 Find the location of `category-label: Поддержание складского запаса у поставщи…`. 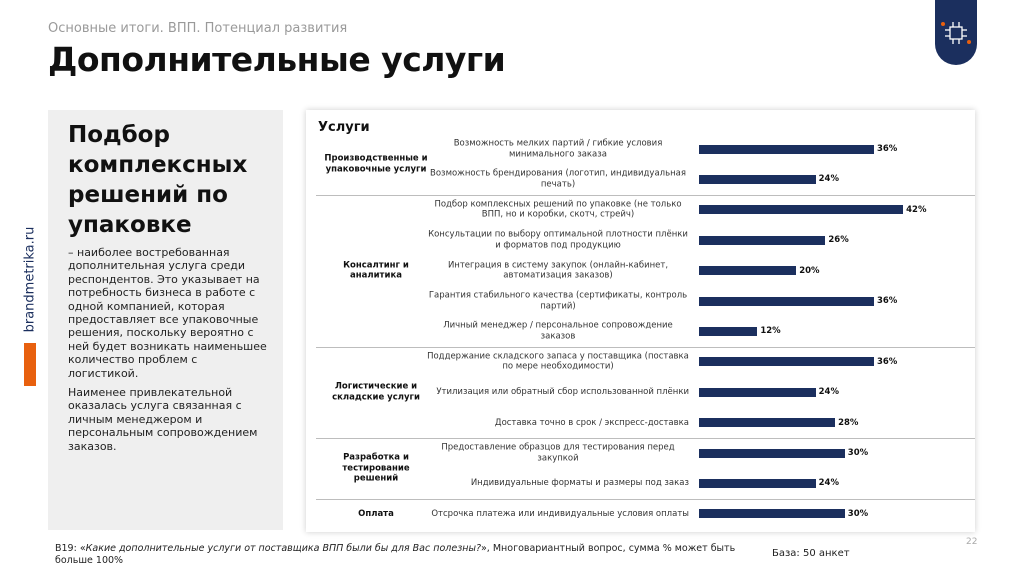

category-label: Поддержание складского запаса у поставщи… is located at coordinates (558, 361).